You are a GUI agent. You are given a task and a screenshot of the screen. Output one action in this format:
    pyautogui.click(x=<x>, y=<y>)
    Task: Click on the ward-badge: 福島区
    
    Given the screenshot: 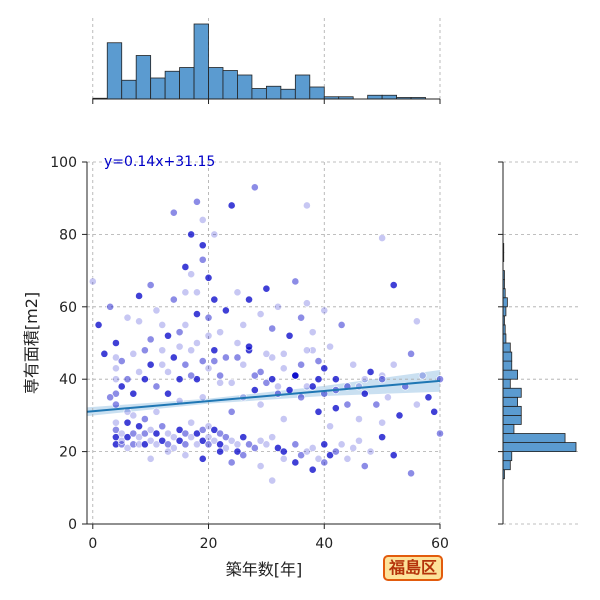 What is the action you would take?
    pyautogui.click(x=413, y=568)
    